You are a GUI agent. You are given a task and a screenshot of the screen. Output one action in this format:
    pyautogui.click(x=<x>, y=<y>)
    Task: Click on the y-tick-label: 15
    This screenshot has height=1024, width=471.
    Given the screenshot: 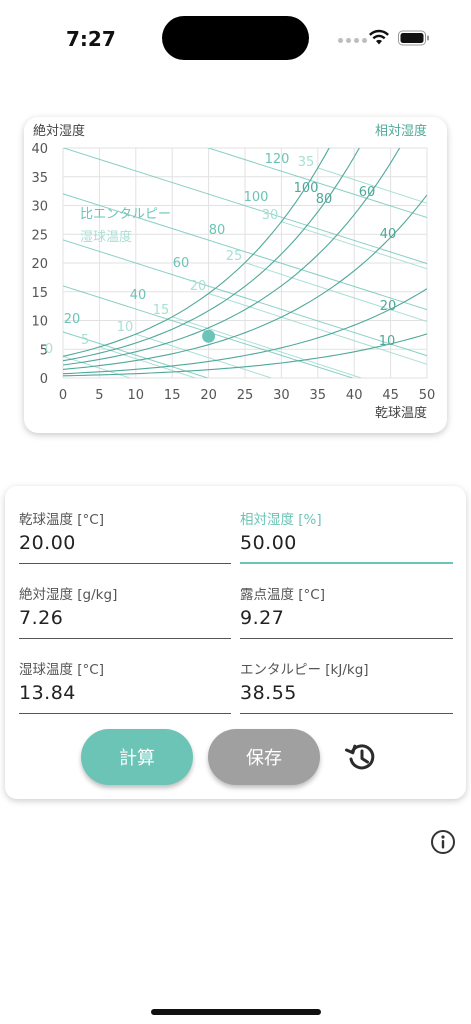 What is the action you would take?
    pyautogui.click(x=39, y=293)
    